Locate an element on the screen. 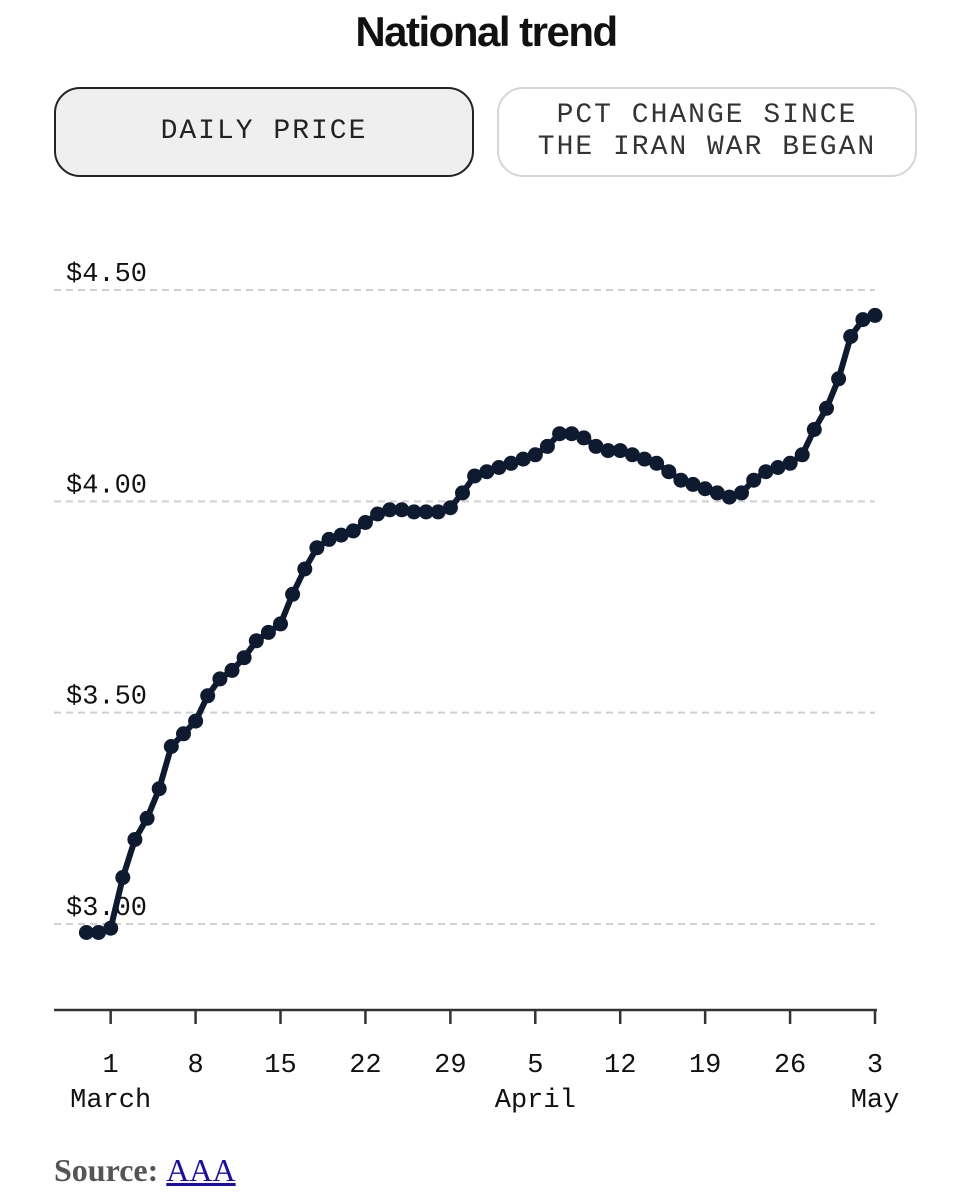 Image resolution: width=972 pixels, height=1200 pixels. y-axis-ticks: $3.00 $3.50 $4.00 $4.50 is located at coordinates (106, 592).